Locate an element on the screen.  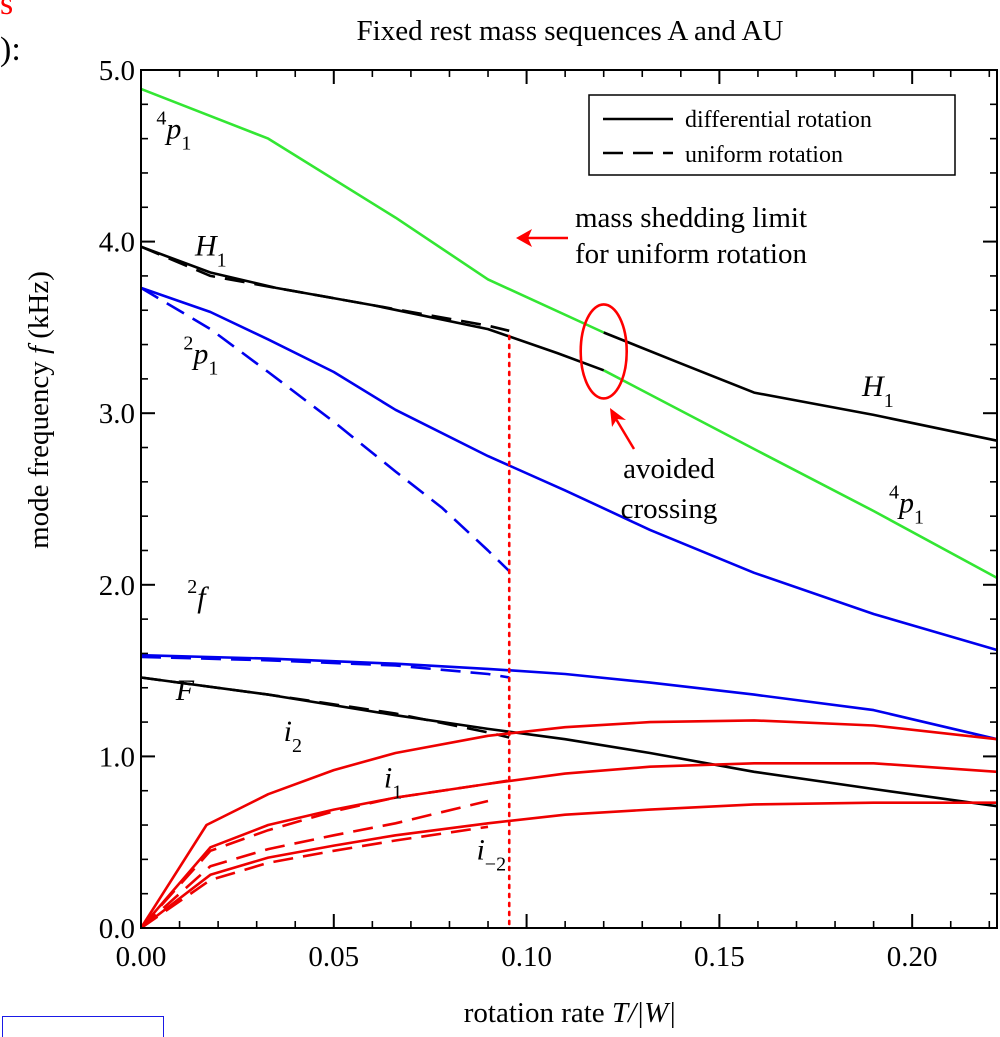
avoided-crossing-annotation: avoided crossing is located at coordinates (663, 466).